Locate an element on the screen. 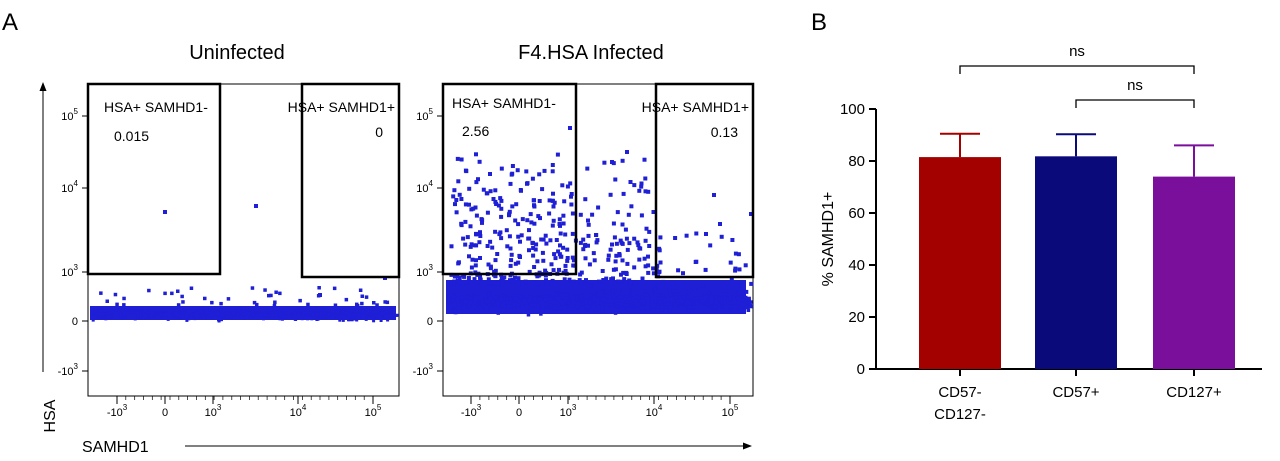 Image resolution: width=1280 pixels, height=461 pixels. x-tick-label: 0 is located at coordinates (165, 413).